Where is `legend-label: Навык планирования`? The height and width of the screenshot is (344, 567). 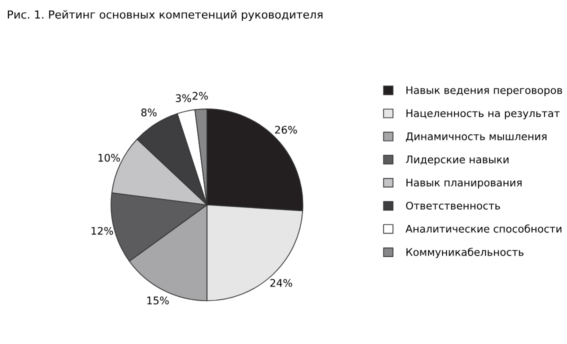
legend-label: Навык планирования is located at coordinates (464, 183).